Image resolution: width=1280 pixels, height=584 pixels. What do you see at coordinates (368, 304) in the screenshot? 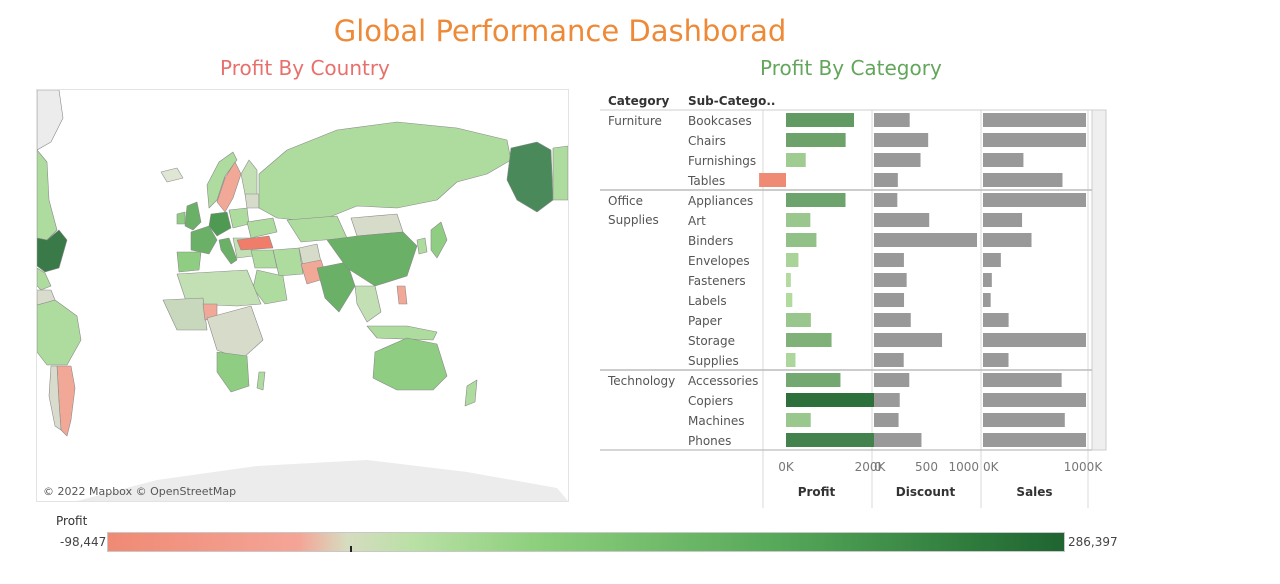
I see `country-southeast-asia` at bounding box center [368, 304].